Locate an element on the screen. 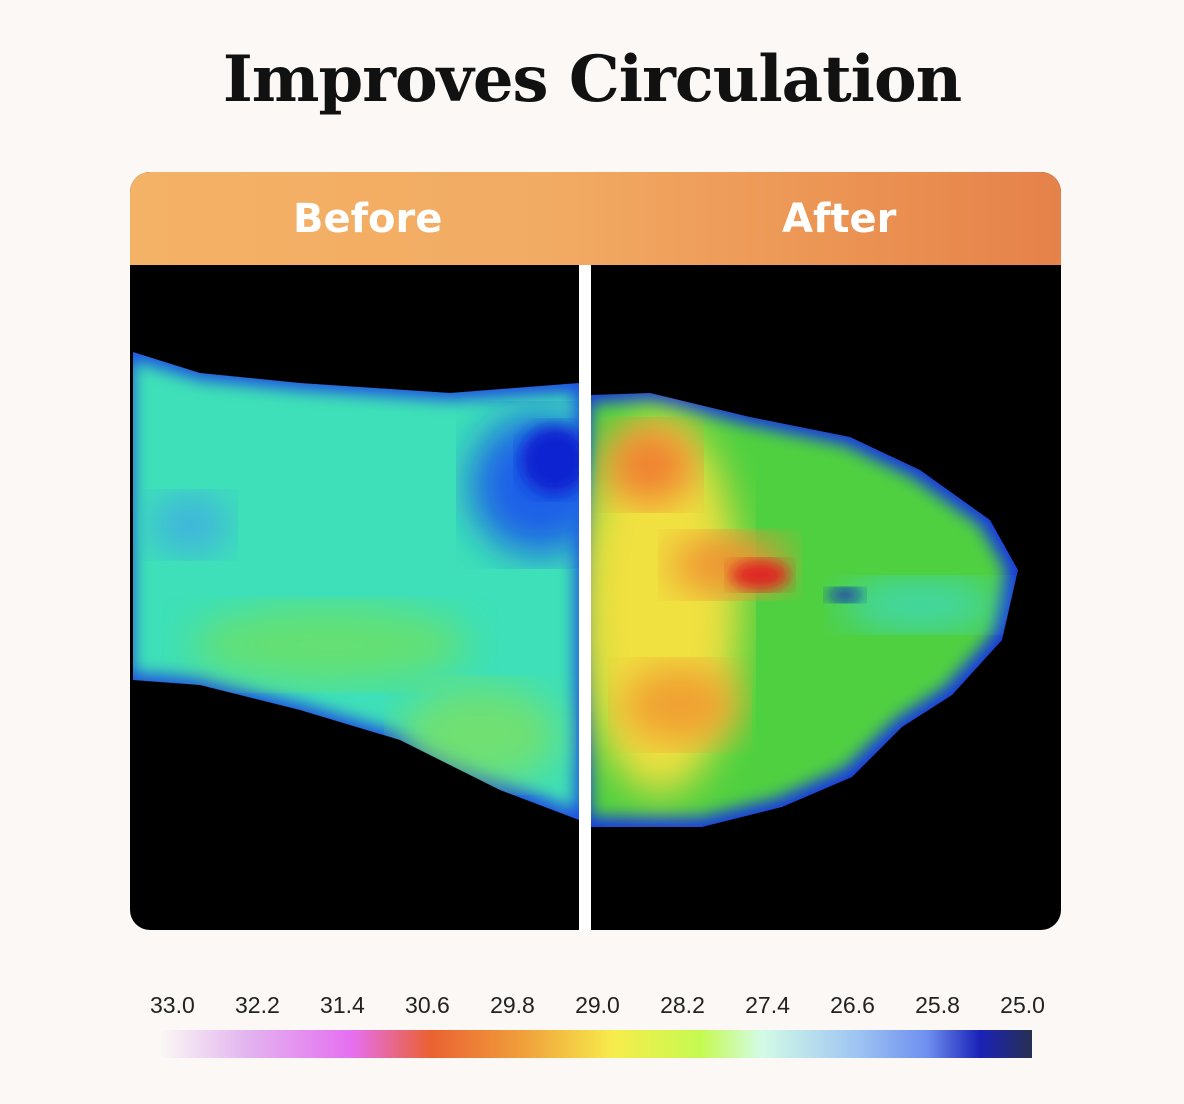  scale-label: 33.0 is located at coordinates (172, 1005).